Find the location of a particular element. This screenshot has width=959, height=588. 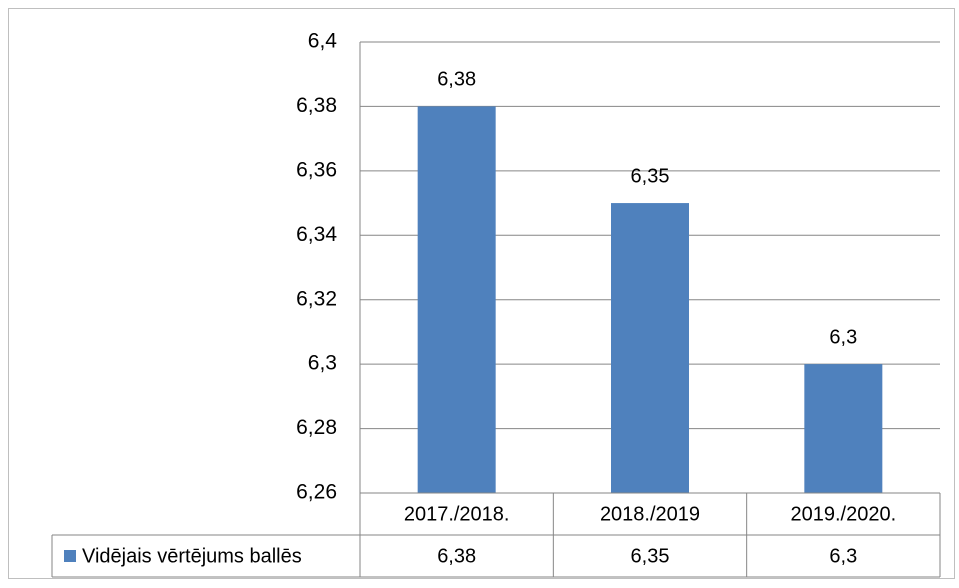

data-label: 6,3 is located at coordinates (843, 337).